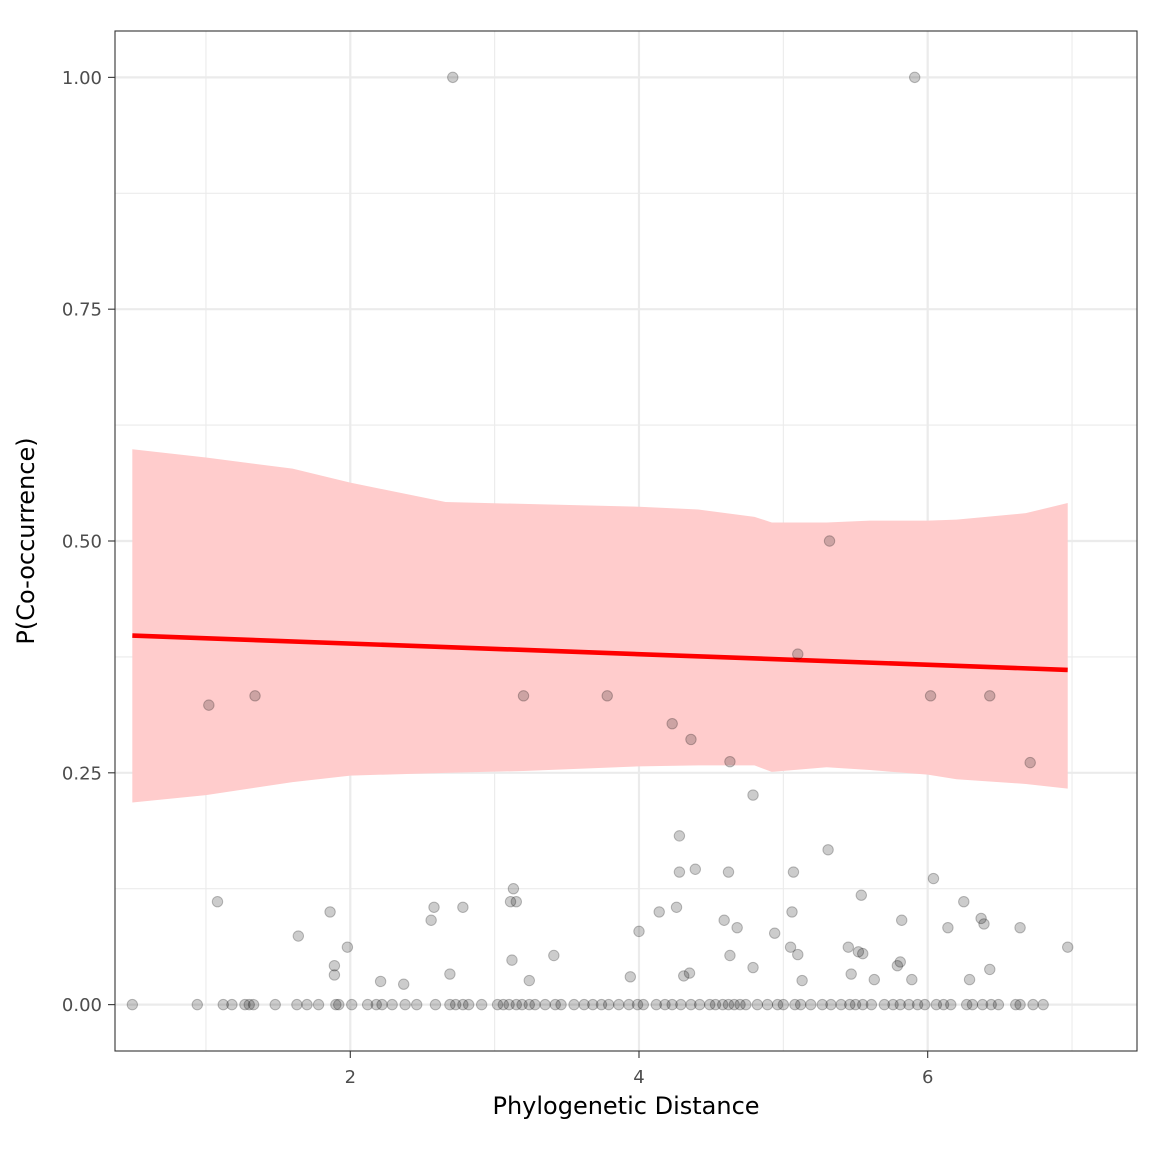  Describe the element at coordinates (82, 78) in the screenshot. I see `y-tick-label: 1.00` at that location.